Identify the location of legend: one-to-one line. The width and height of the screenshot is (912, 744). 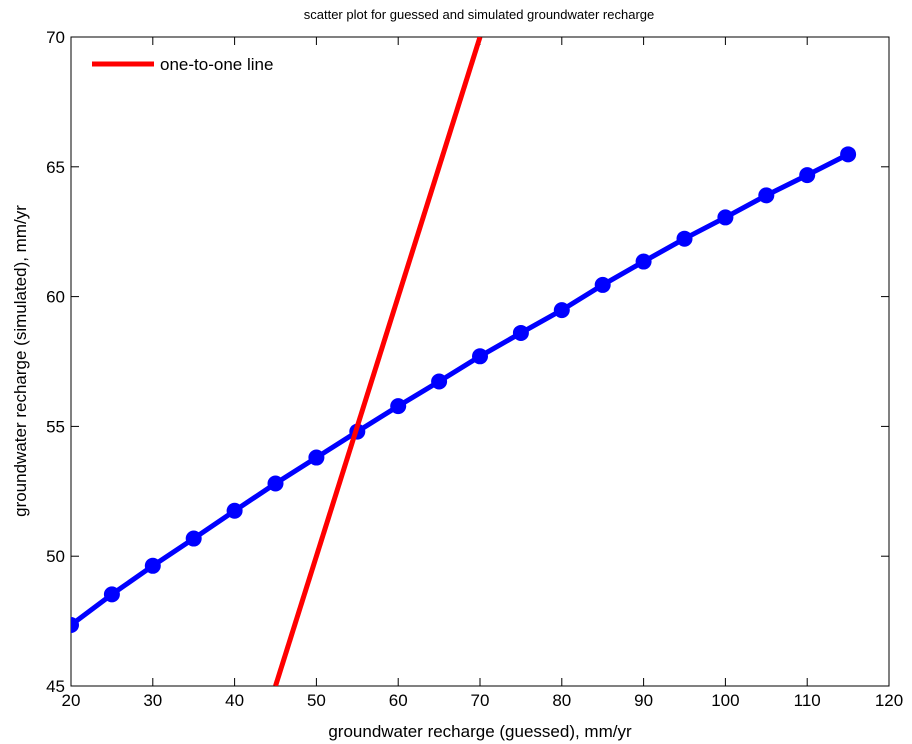
(182, 64).